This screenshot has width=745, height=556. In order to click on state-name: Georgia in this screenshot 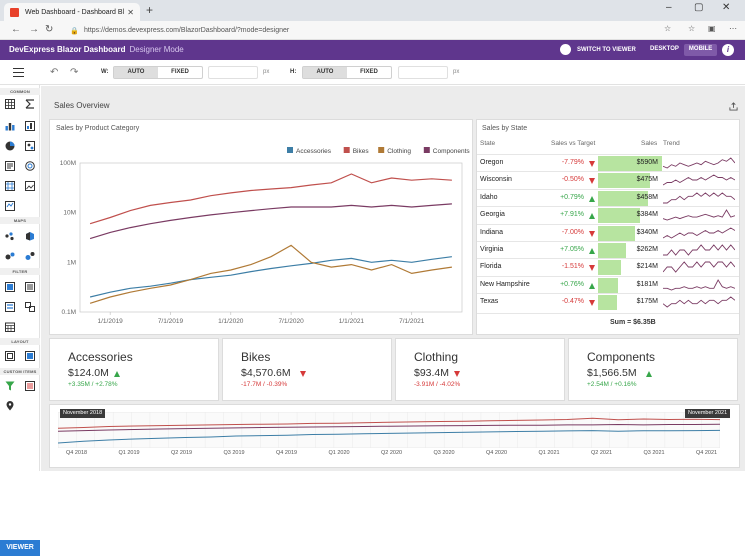, I will do `click(492, 215)`.